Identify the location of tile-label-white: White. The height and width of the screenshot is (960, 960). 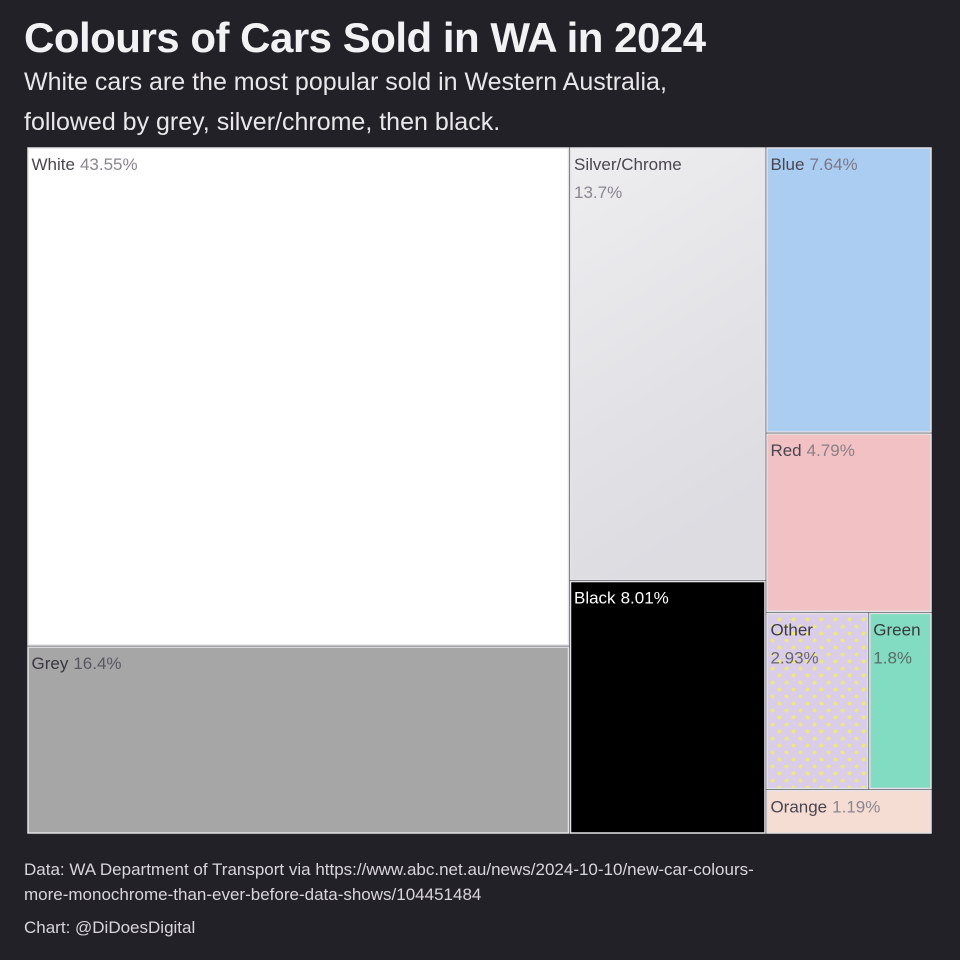
(53, 164).